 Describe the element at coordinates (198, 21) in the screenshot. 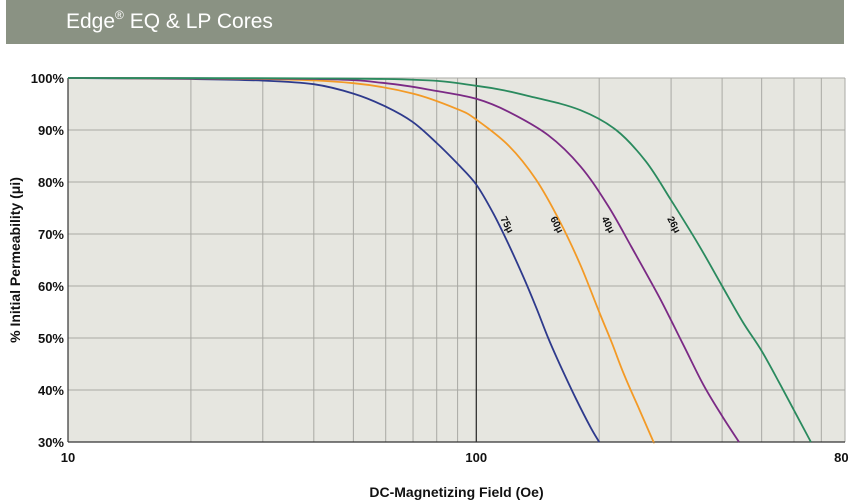

I see `title-rest: EQ & LP Cores` at that location.